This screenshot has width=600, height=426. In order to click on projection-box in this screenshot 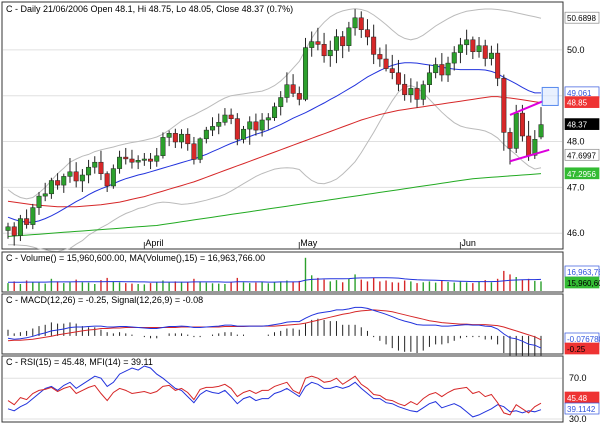, I will do `click(550, 96)`.